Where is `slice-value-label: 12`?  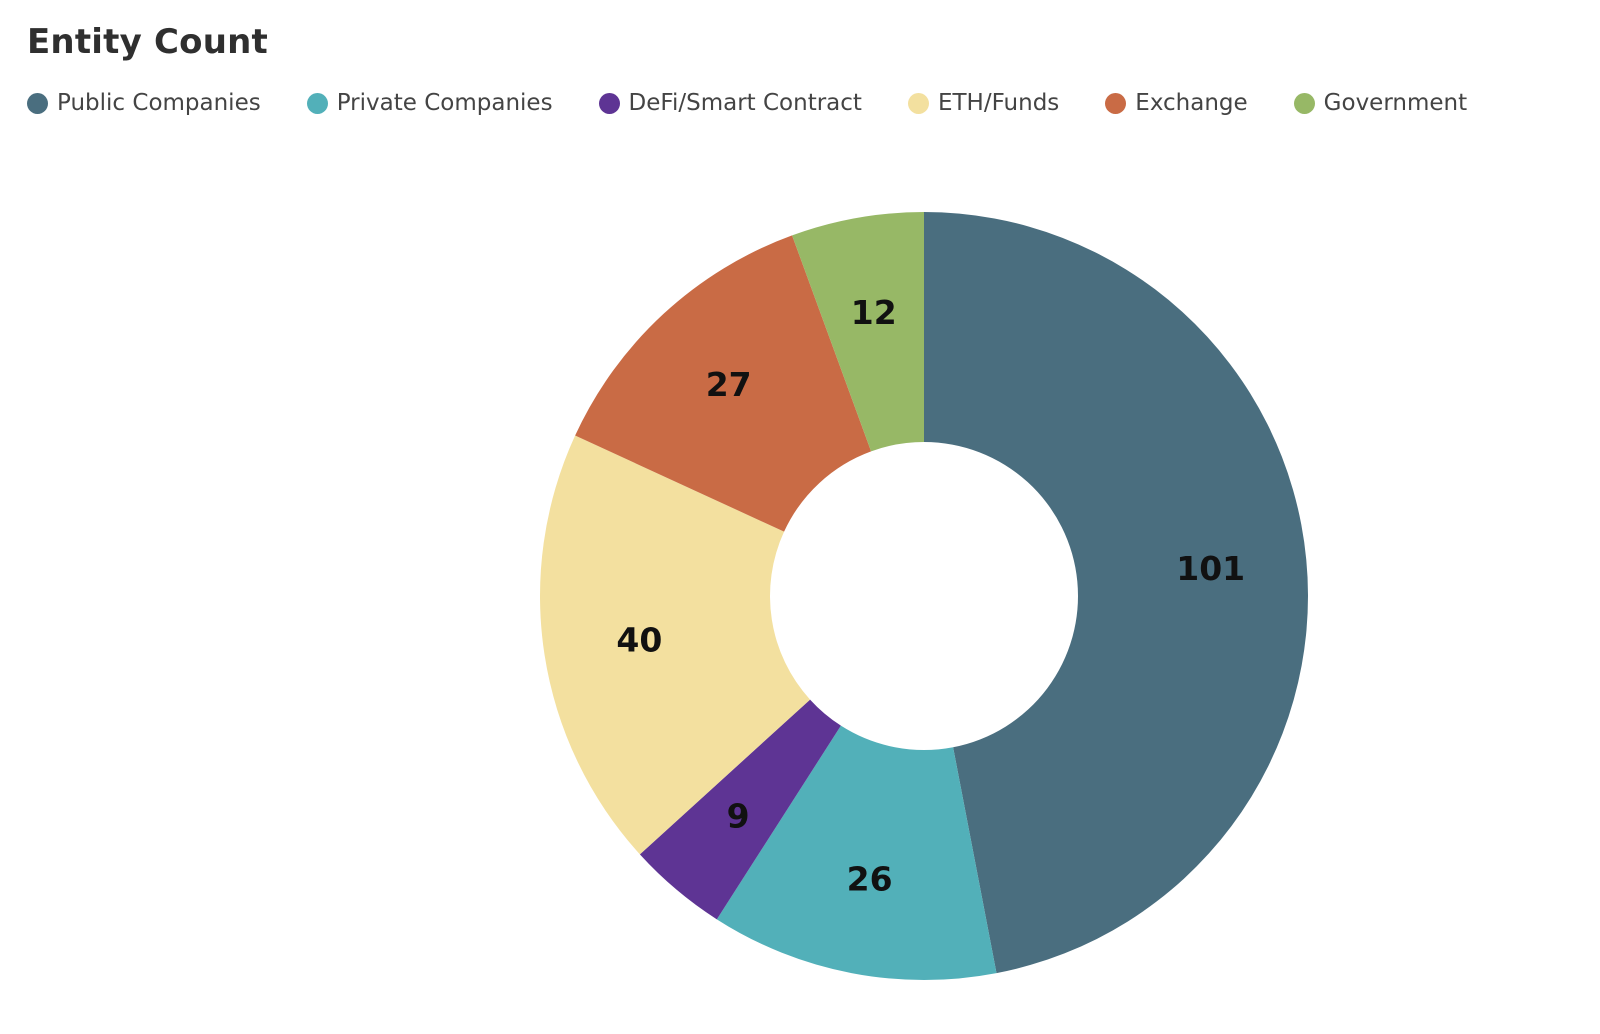 slice-value-label: 12 is located at coordinates (874, 312).